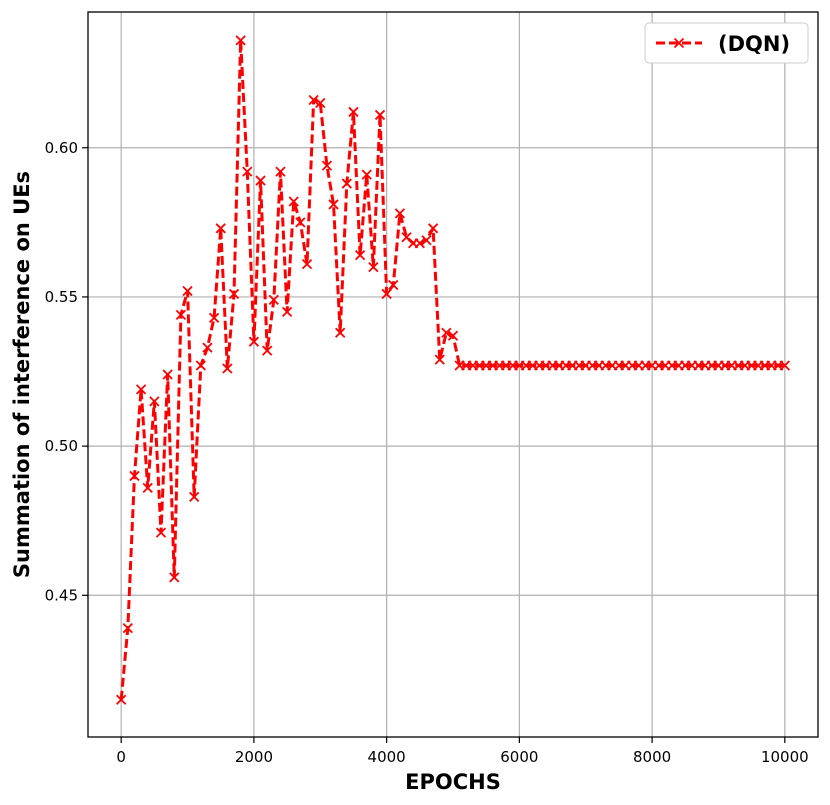 This screenshot has height=805, width=830. What do you see at coordinates (61, 148) in the screenshot?
I see `y-tick-label: 0.60` at bounding box center [61, 148].